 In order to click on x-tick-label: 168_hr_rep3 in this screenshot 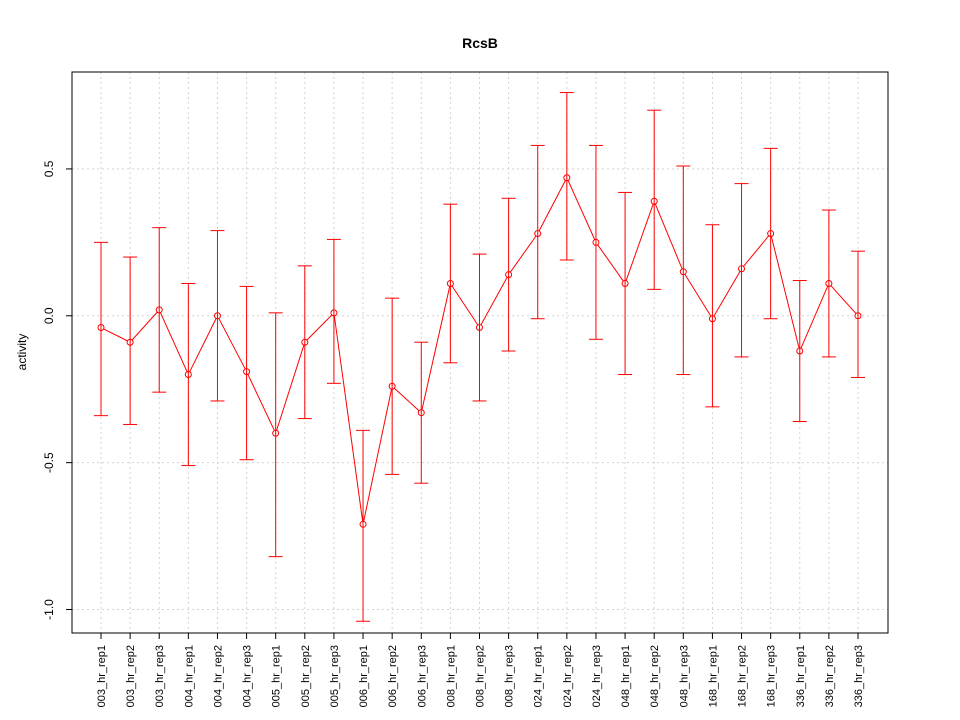, I will do `click(772, 676)`.